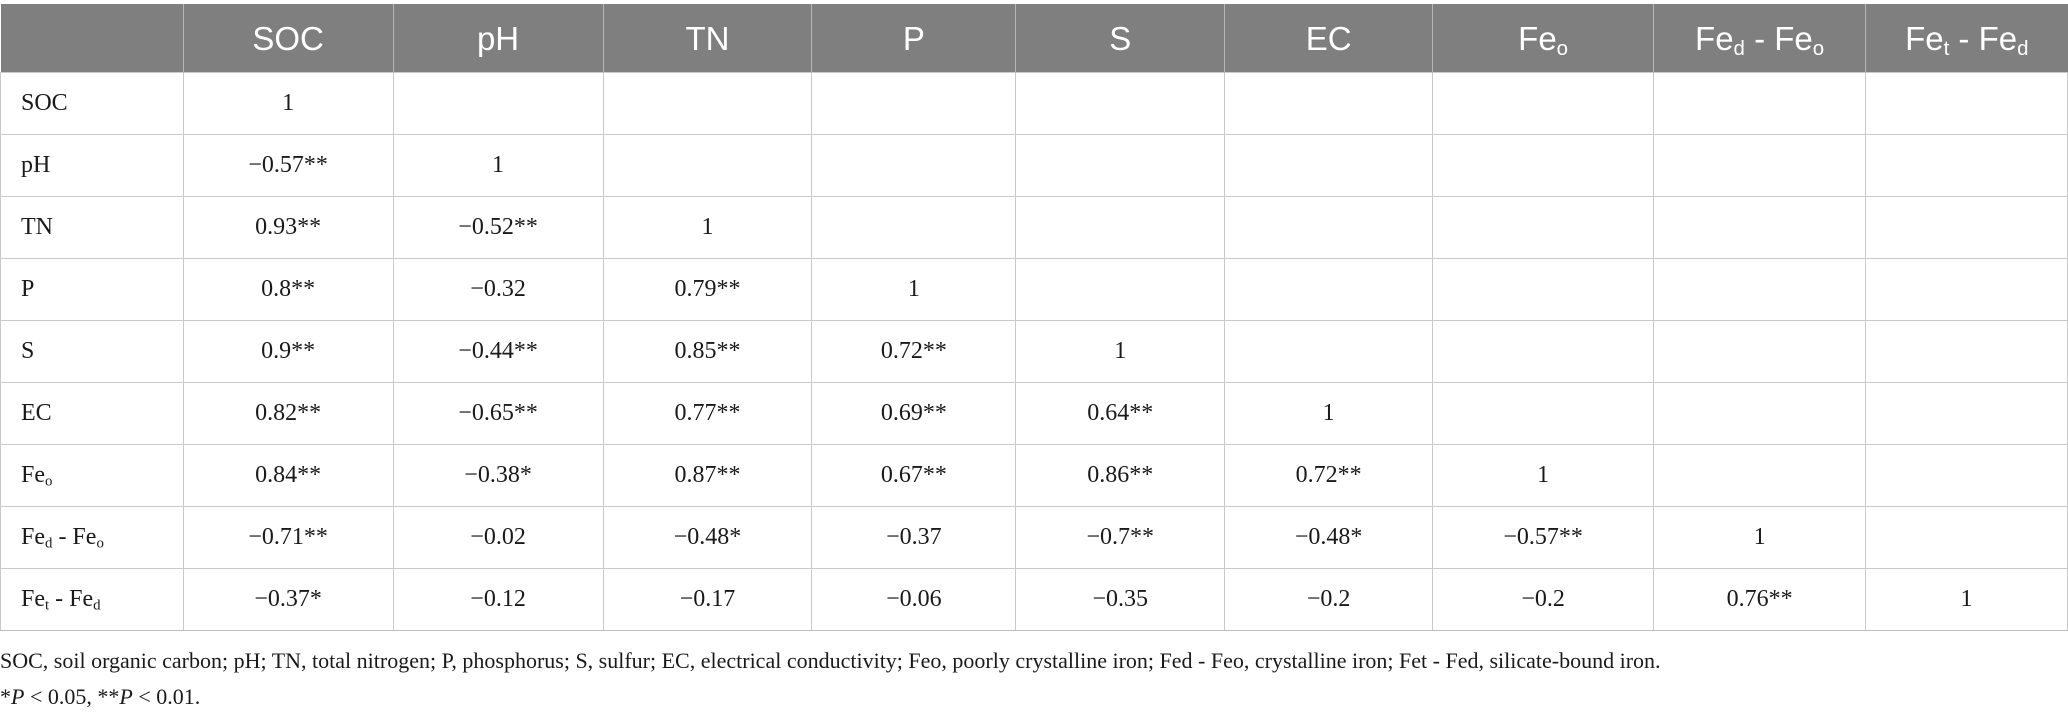  I want to click on correlation-cell: −0.37, so click(914, 537).